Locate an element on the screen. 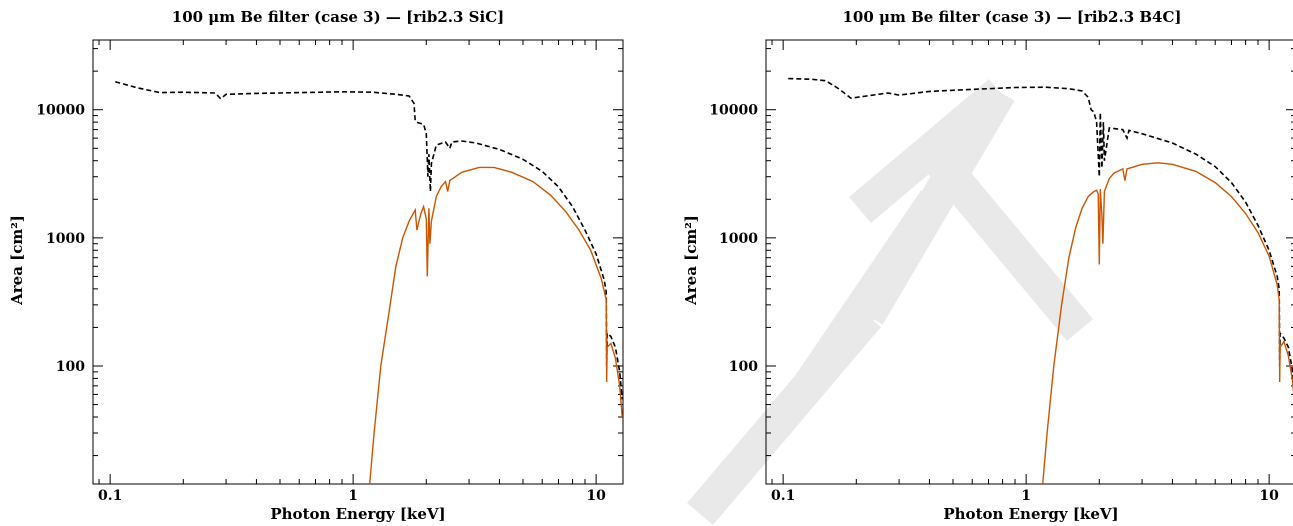  chart-title: 100 μm Be filter (case 3) — [rib2.3 B4C] is located at coordinates (1011, 17).